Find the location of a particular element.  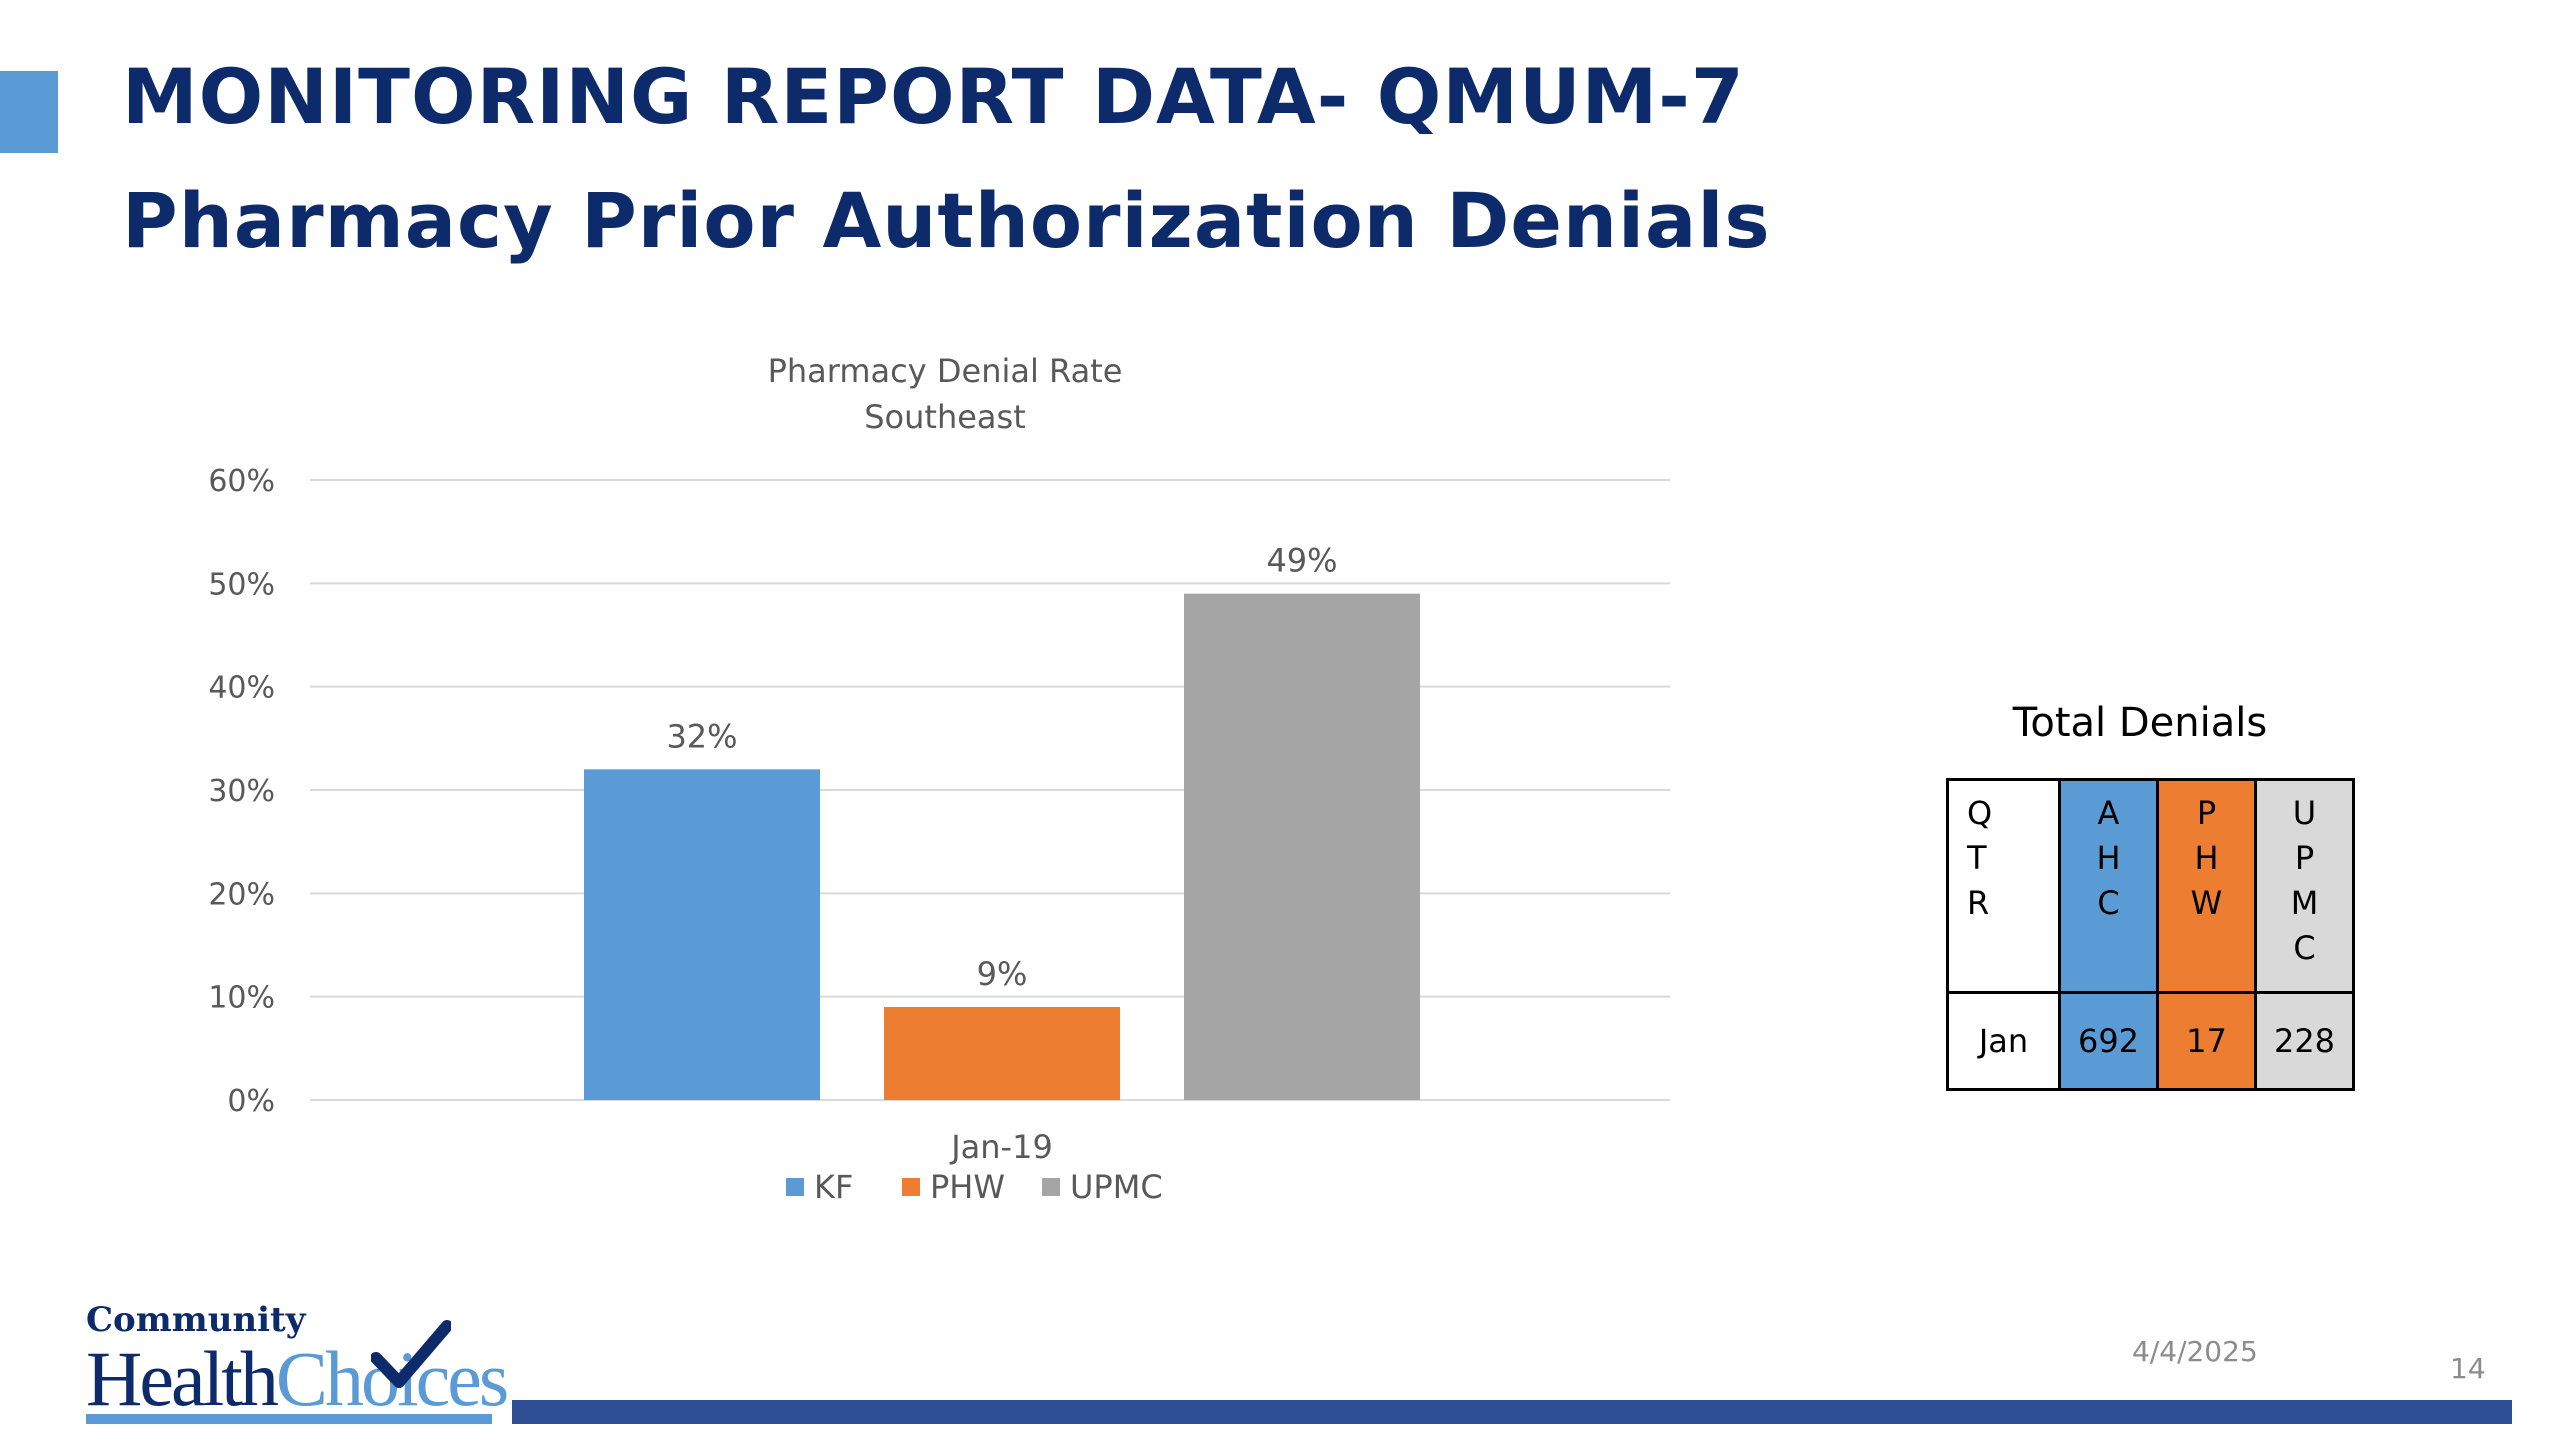

legend-label-phw: PHW is located at coordinates (967, 1187).